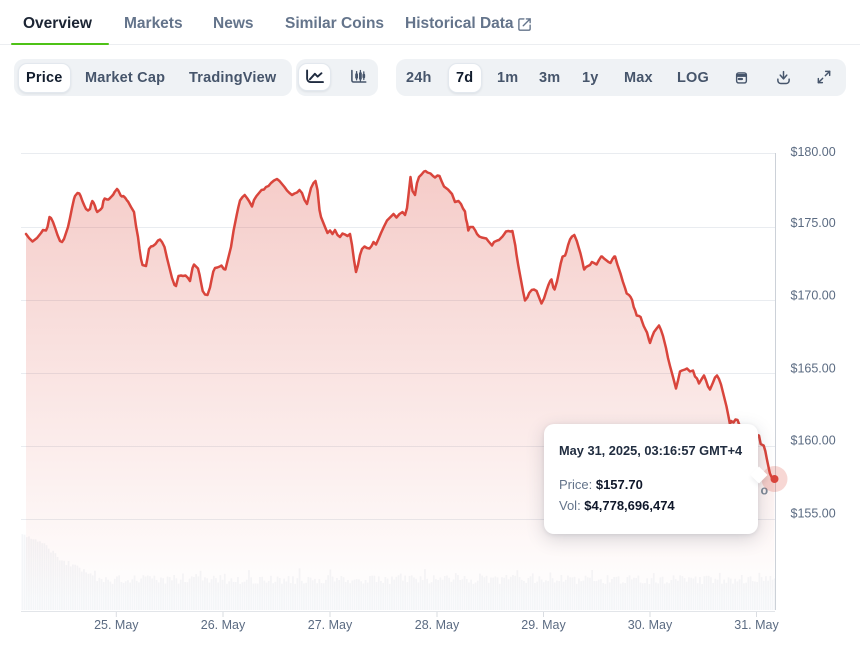 Image resolution: width=860 pixels, height=647 pixels. I want to click on svg-text: $160.00, so click(813, 440).